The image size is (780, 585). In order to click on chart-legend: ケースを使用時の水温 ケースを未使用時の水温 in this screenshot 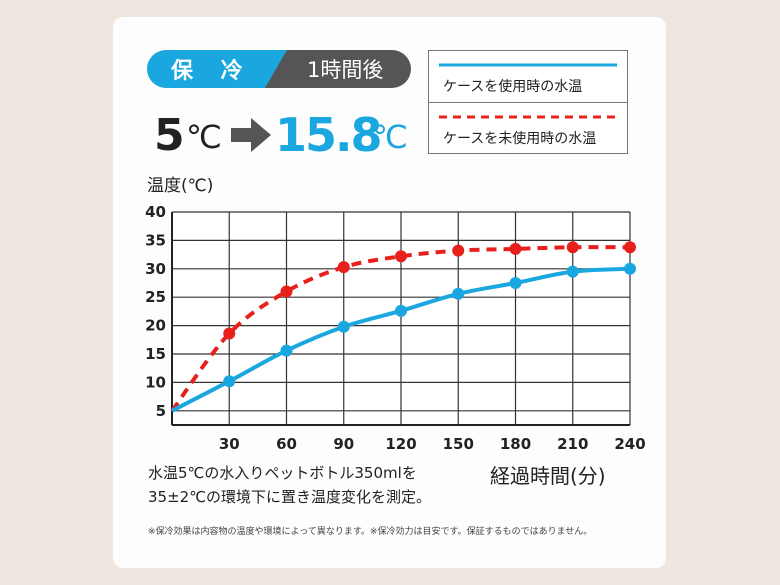, I will do `click(528, 102)`.